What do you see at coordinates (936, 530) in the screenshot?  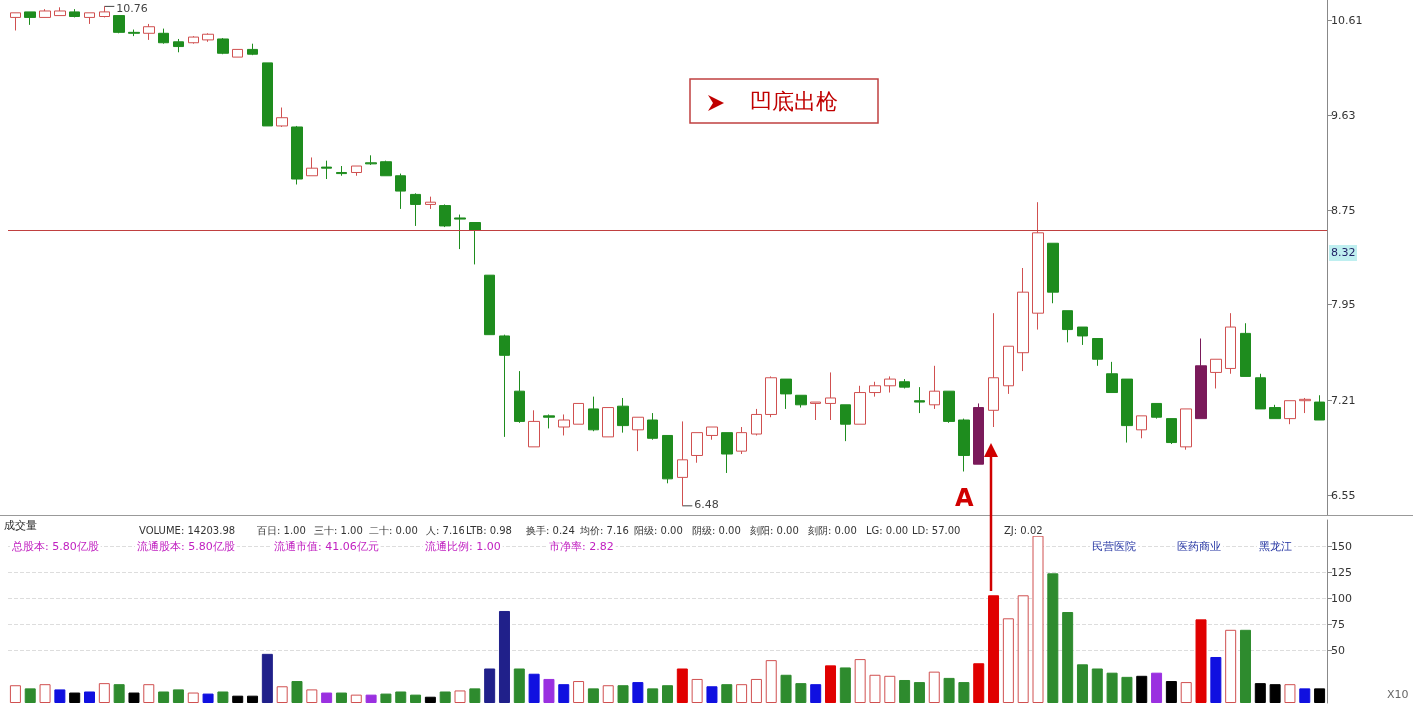 I see `annotation: LD: 57.00` at bounding box center [936, 530].